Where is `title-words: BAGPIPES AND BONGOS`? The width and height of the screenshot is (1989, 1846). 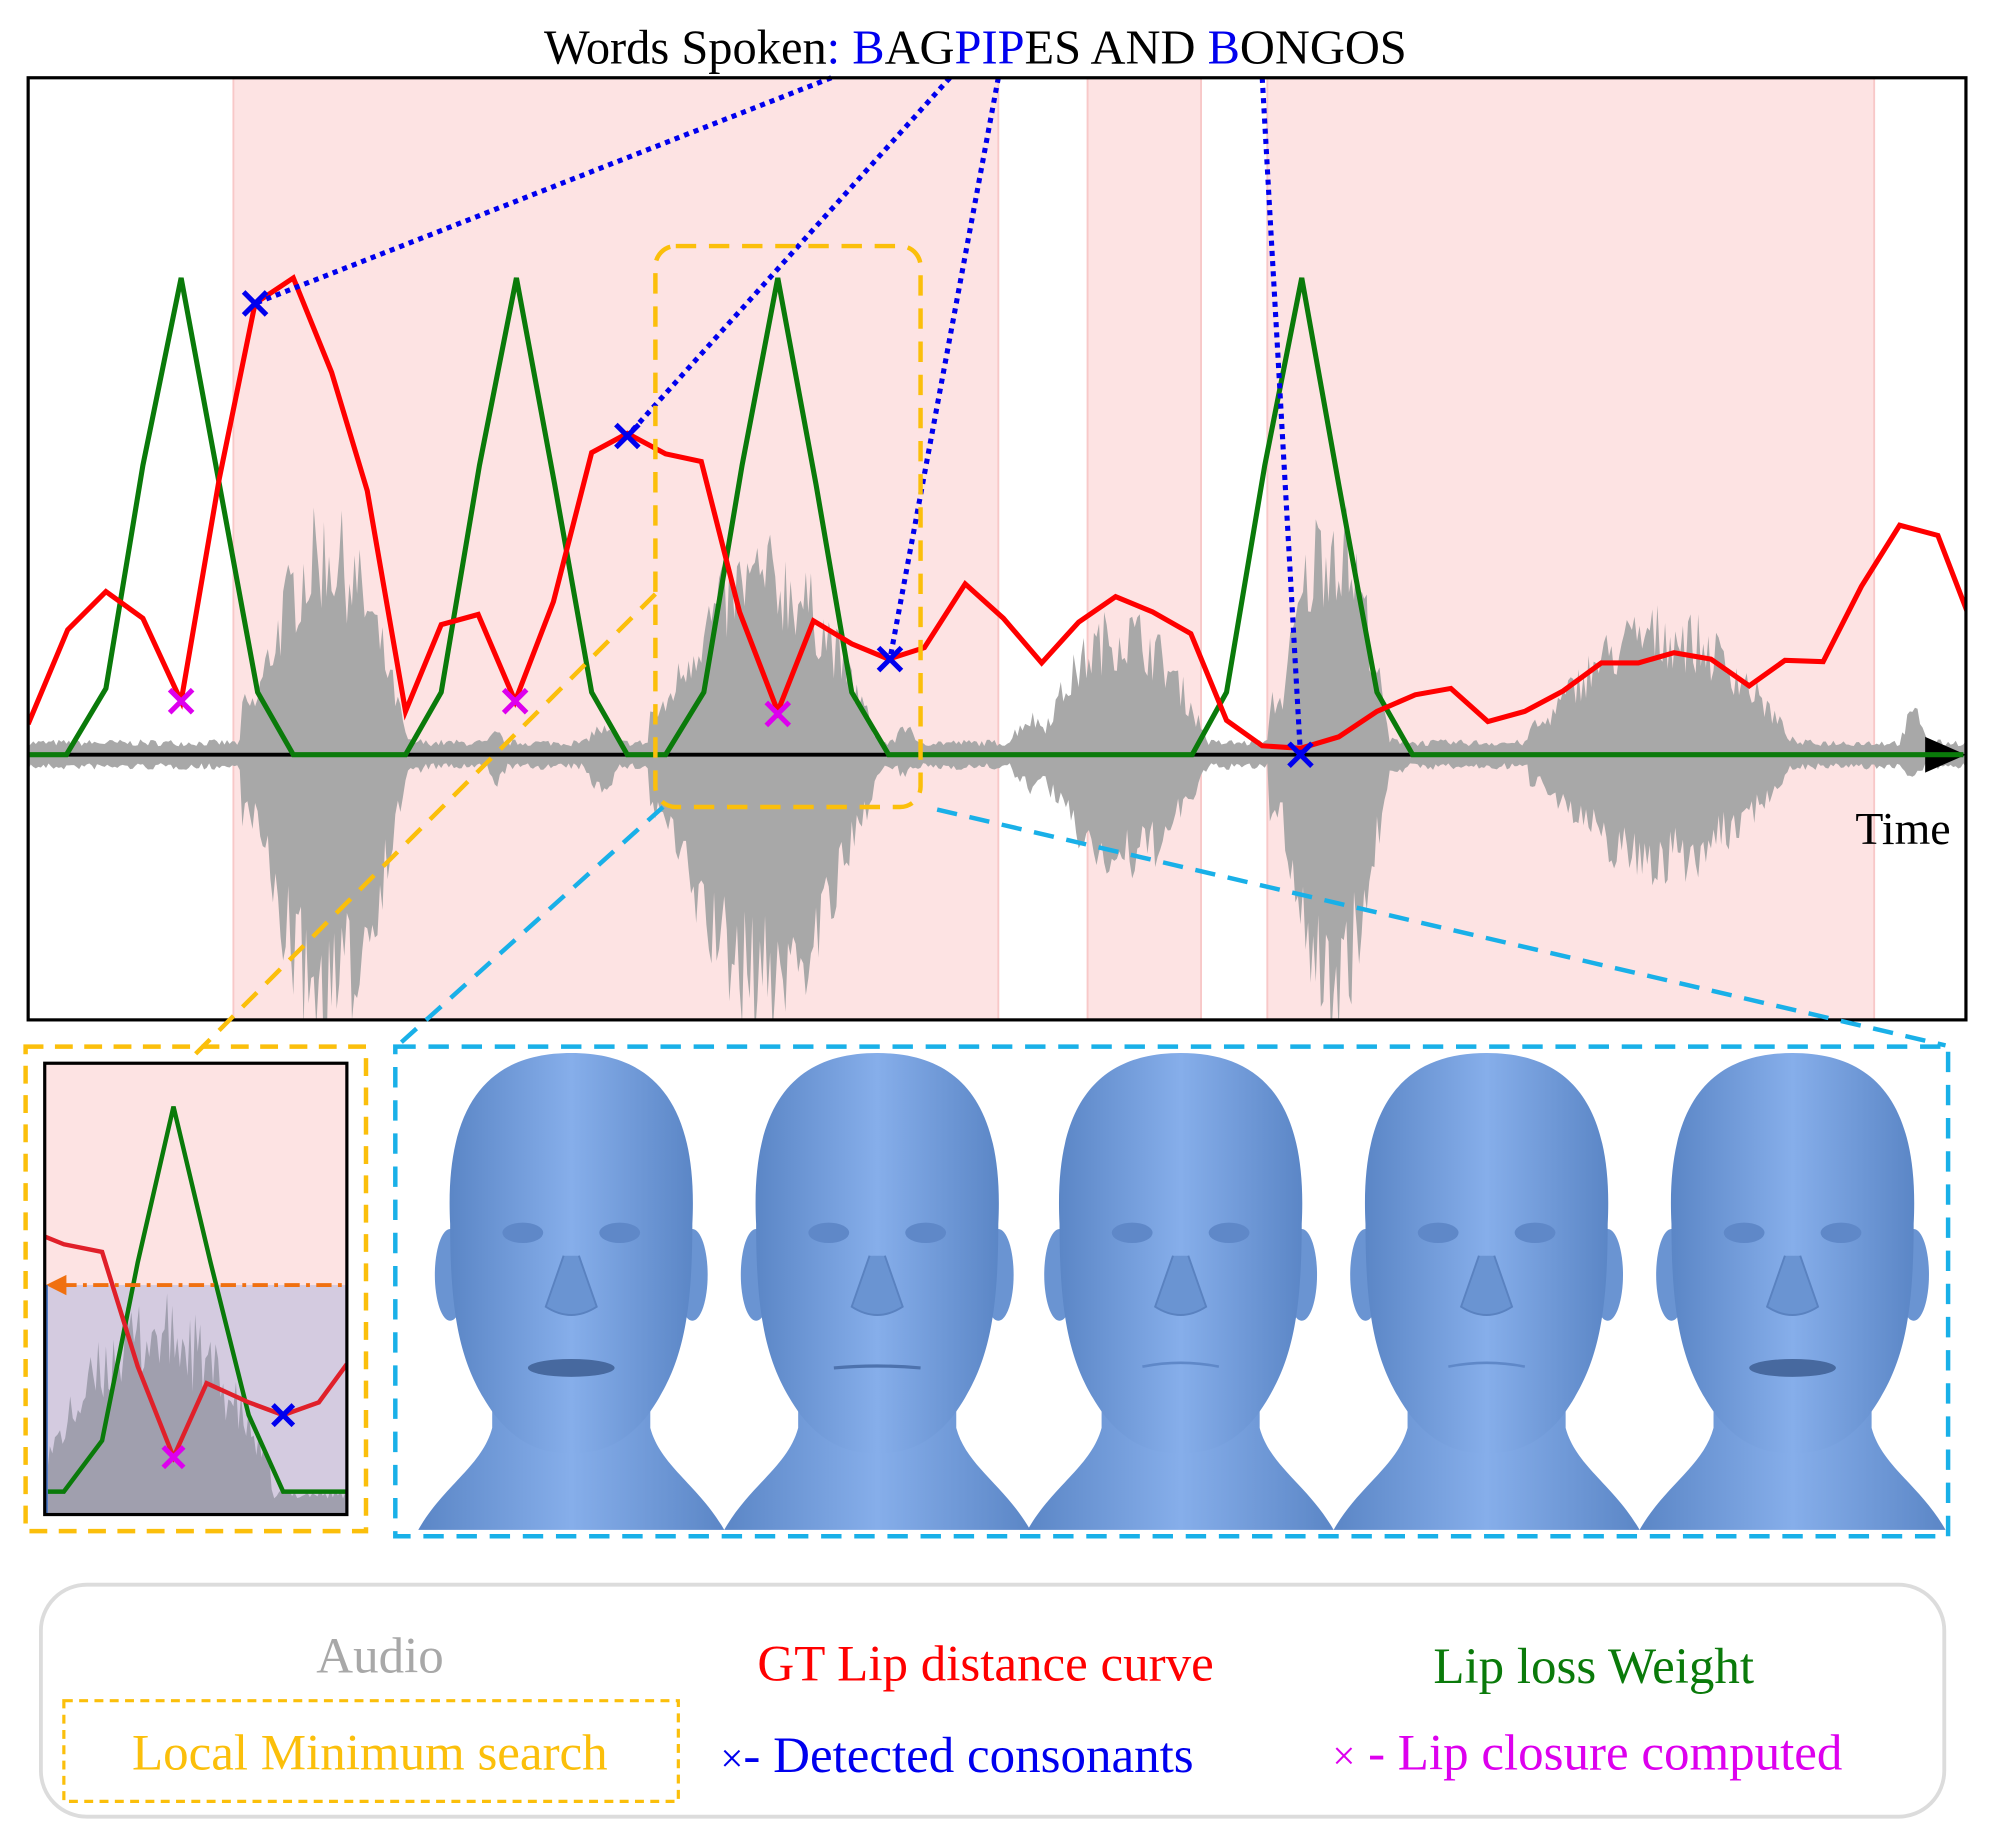 title-words: BAGPIPES AND BONGOS is located at coordinates (1123, 48).